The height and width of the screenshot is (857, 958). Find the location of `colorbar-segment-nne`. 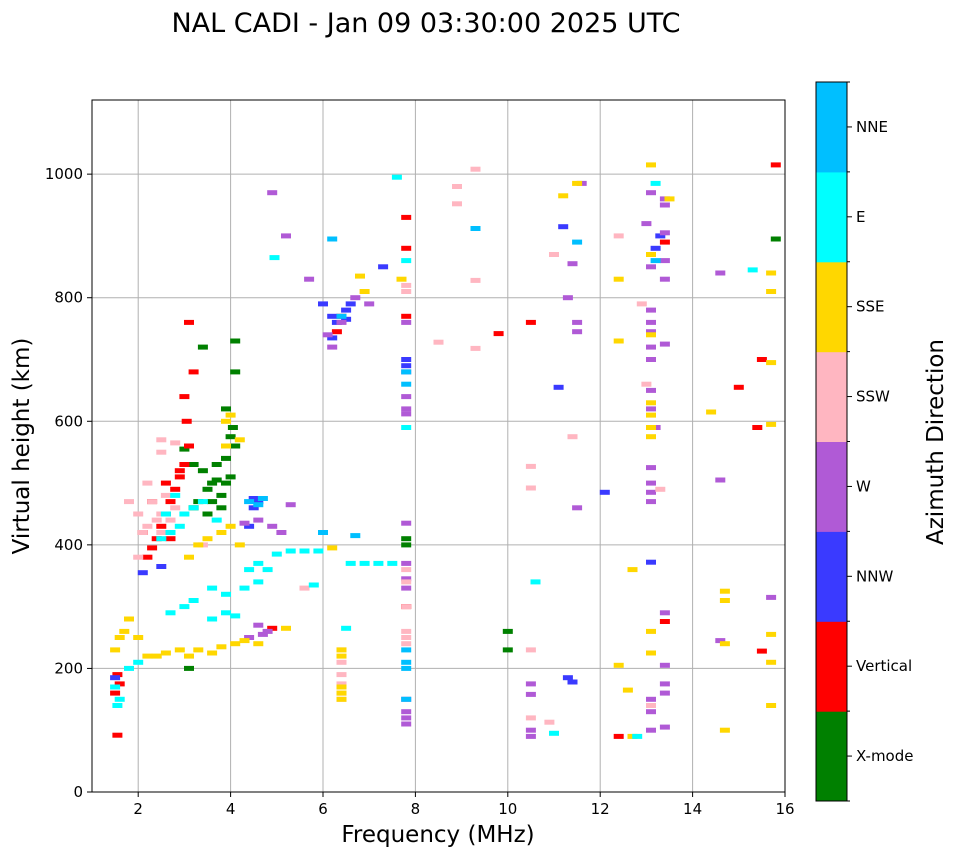

colorbar-segment-nne is located at coordinates (831, 127).